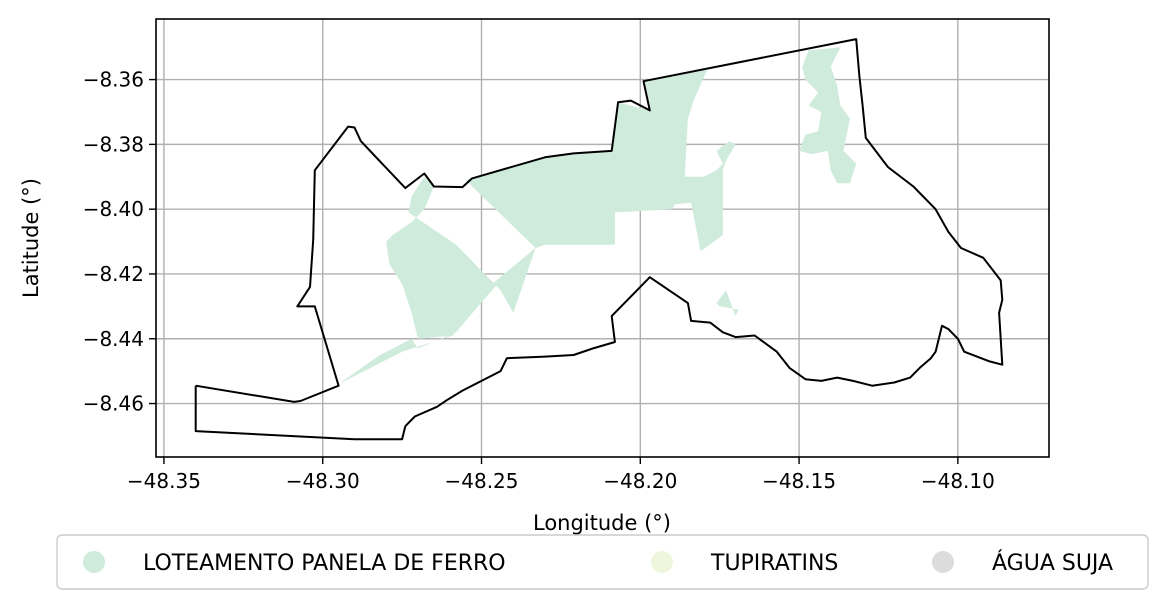  I want to click on legend-frame, so click(602, 562).